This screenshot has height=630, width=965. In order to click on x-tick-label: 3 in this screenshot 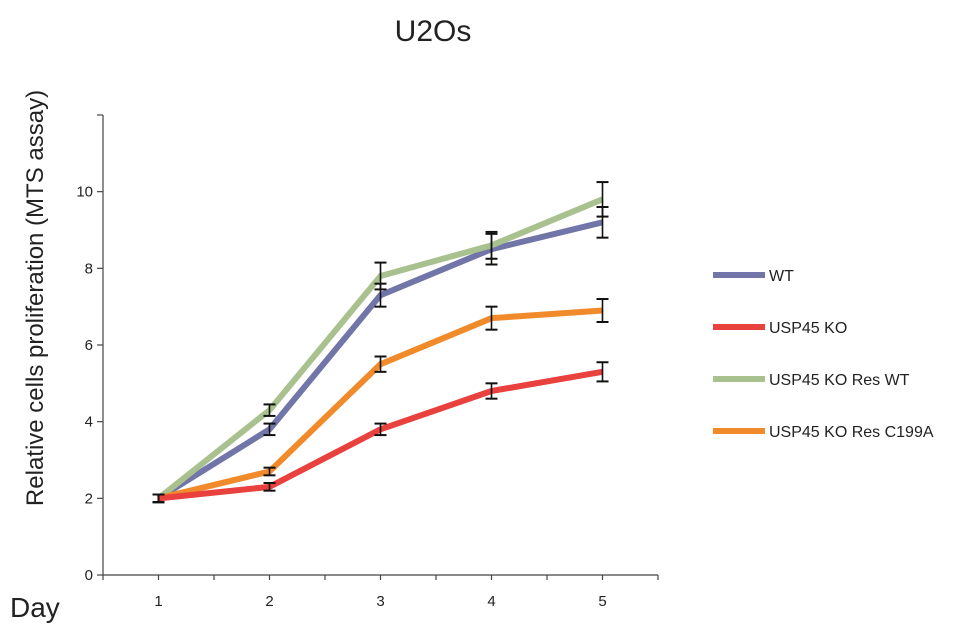, I will do `click(380, 601)`.